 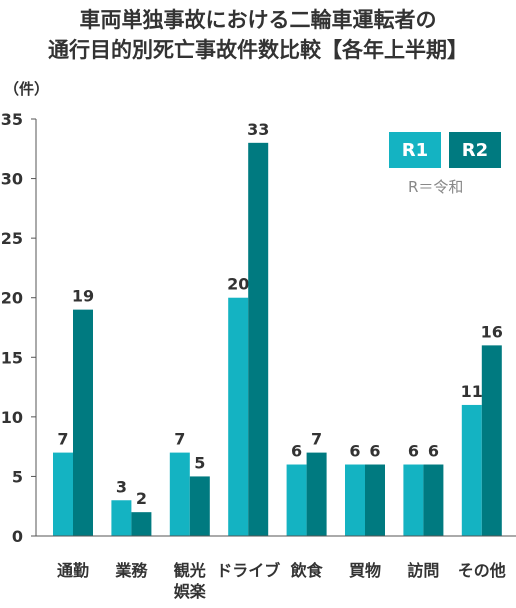 What do you see at coordinates (258, 50) in the screenshot?
I see `chart-title-line-2: 通行目的別死亡事故件数比較【各年上半期】` at bounding box center [258, 50].